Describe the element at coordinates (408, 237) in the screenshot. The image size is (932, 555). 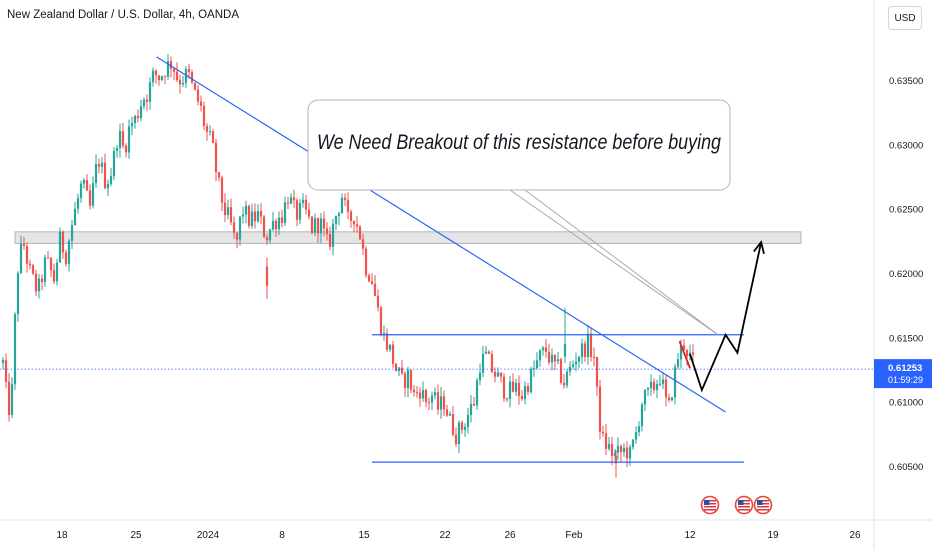
I see `resistance-zone` at that location.